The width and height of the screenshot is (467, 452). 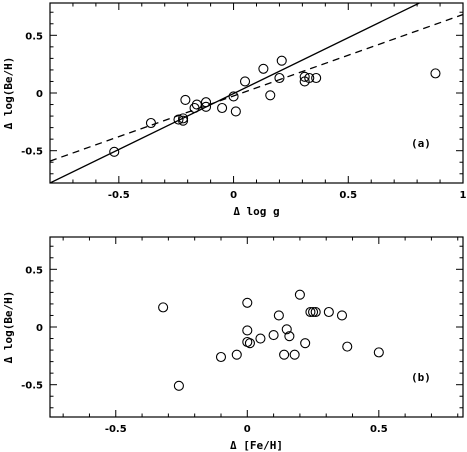 What do you see at coordinates (256, 445) in the screenshot?
I see `x-axis-label: Δ [Fe/H]` at bounding box center [256, 445].